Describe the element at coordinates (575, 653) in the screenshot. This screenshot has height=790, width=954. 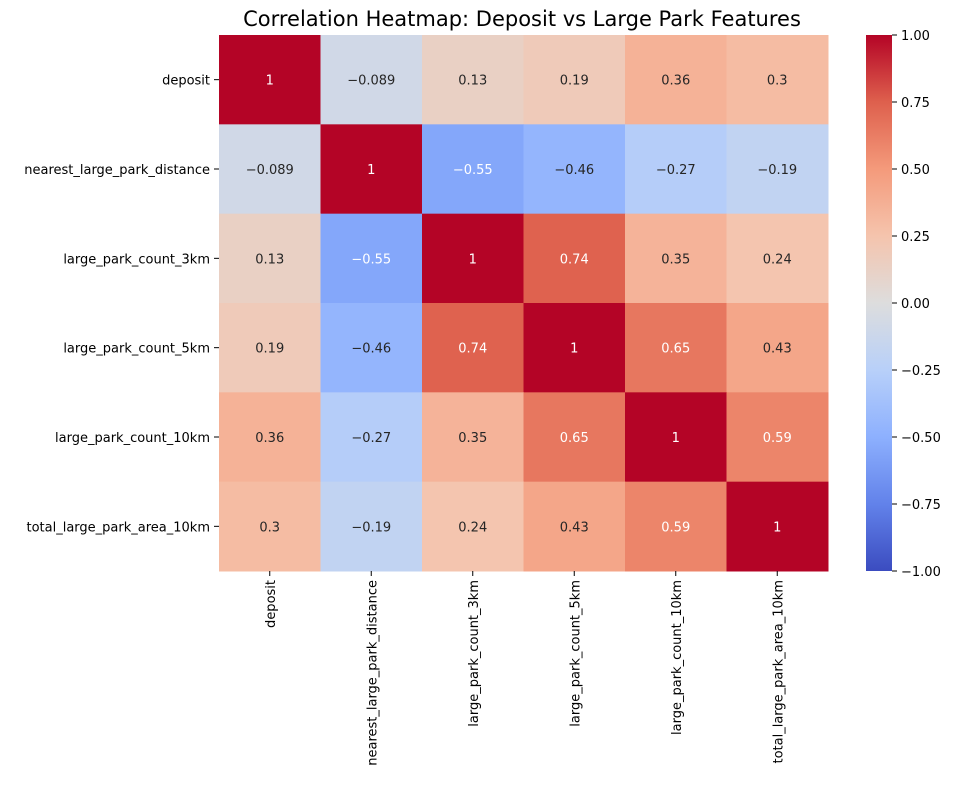
I see `column-label: large_park_count_5km` at that location.